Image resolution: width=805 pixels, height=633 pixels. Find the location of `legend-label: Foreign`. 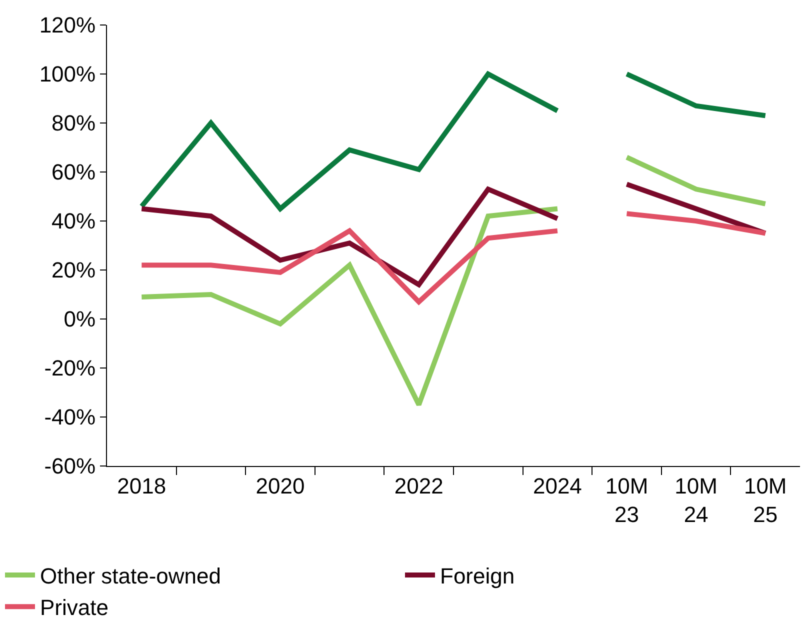

legend-label: Foreign is located at coordinates (477, 576).